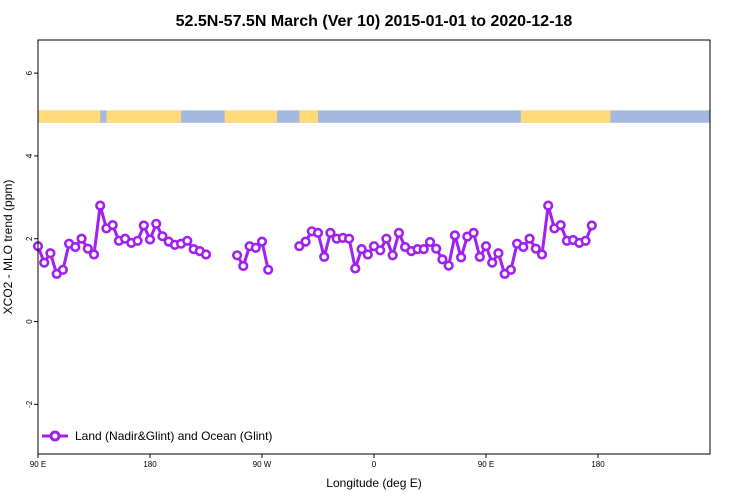 The width and height of the screenshot is (750, 500). What do you see at coordinates (373, 483) in the screenshot?
I see `x-axis-label: Longitude (deg E)` at bounding box center [373, 483].